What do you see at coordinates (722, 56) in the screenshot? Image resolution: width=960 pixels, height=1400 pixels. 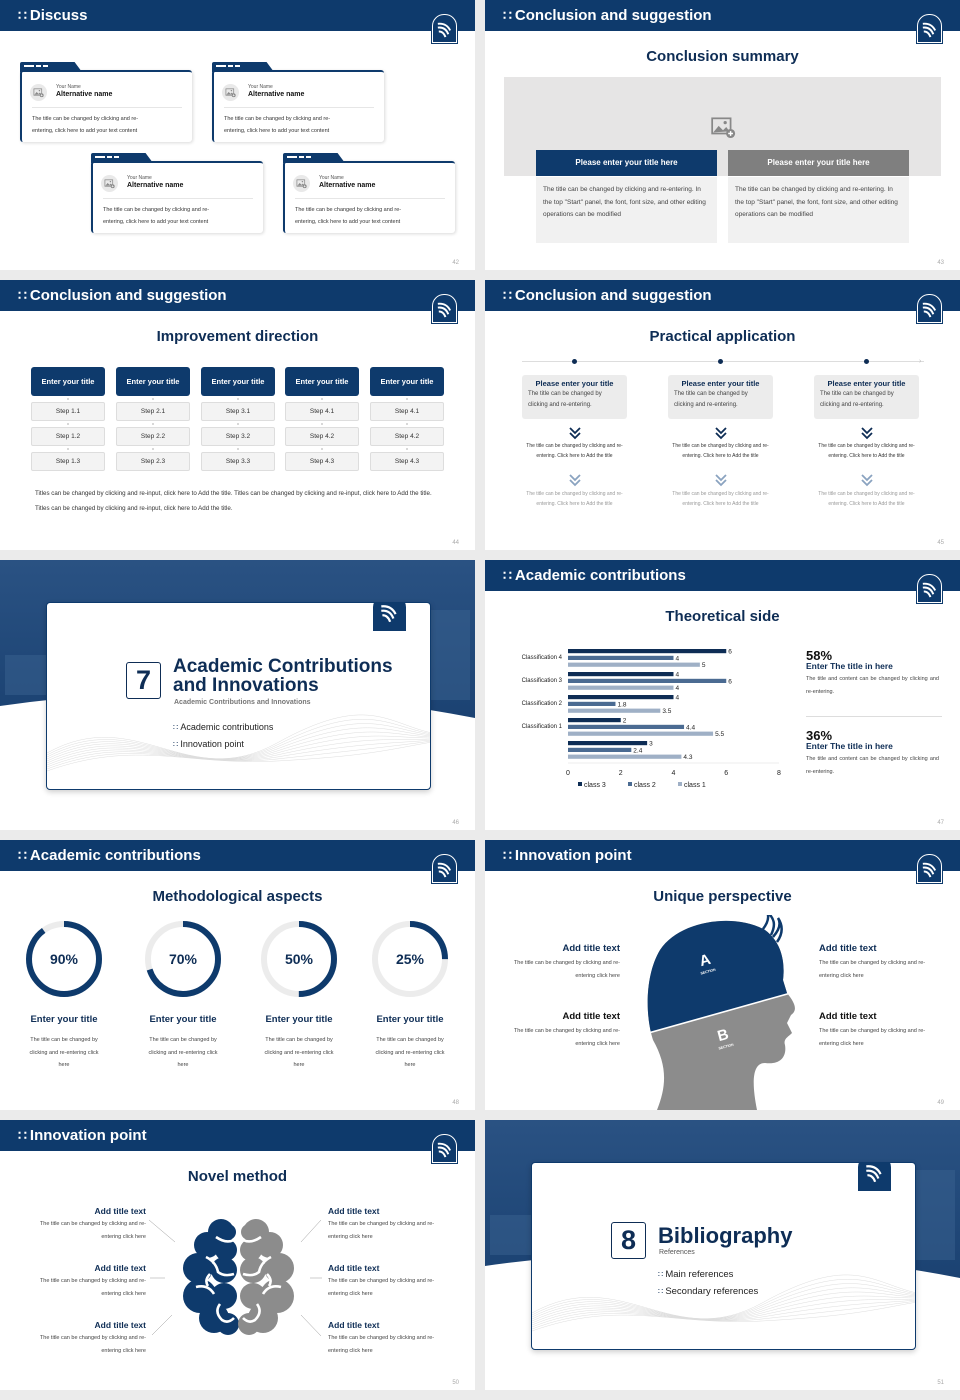 I see `slide-title: Conclusion summary` at bounding box center [722, 56].